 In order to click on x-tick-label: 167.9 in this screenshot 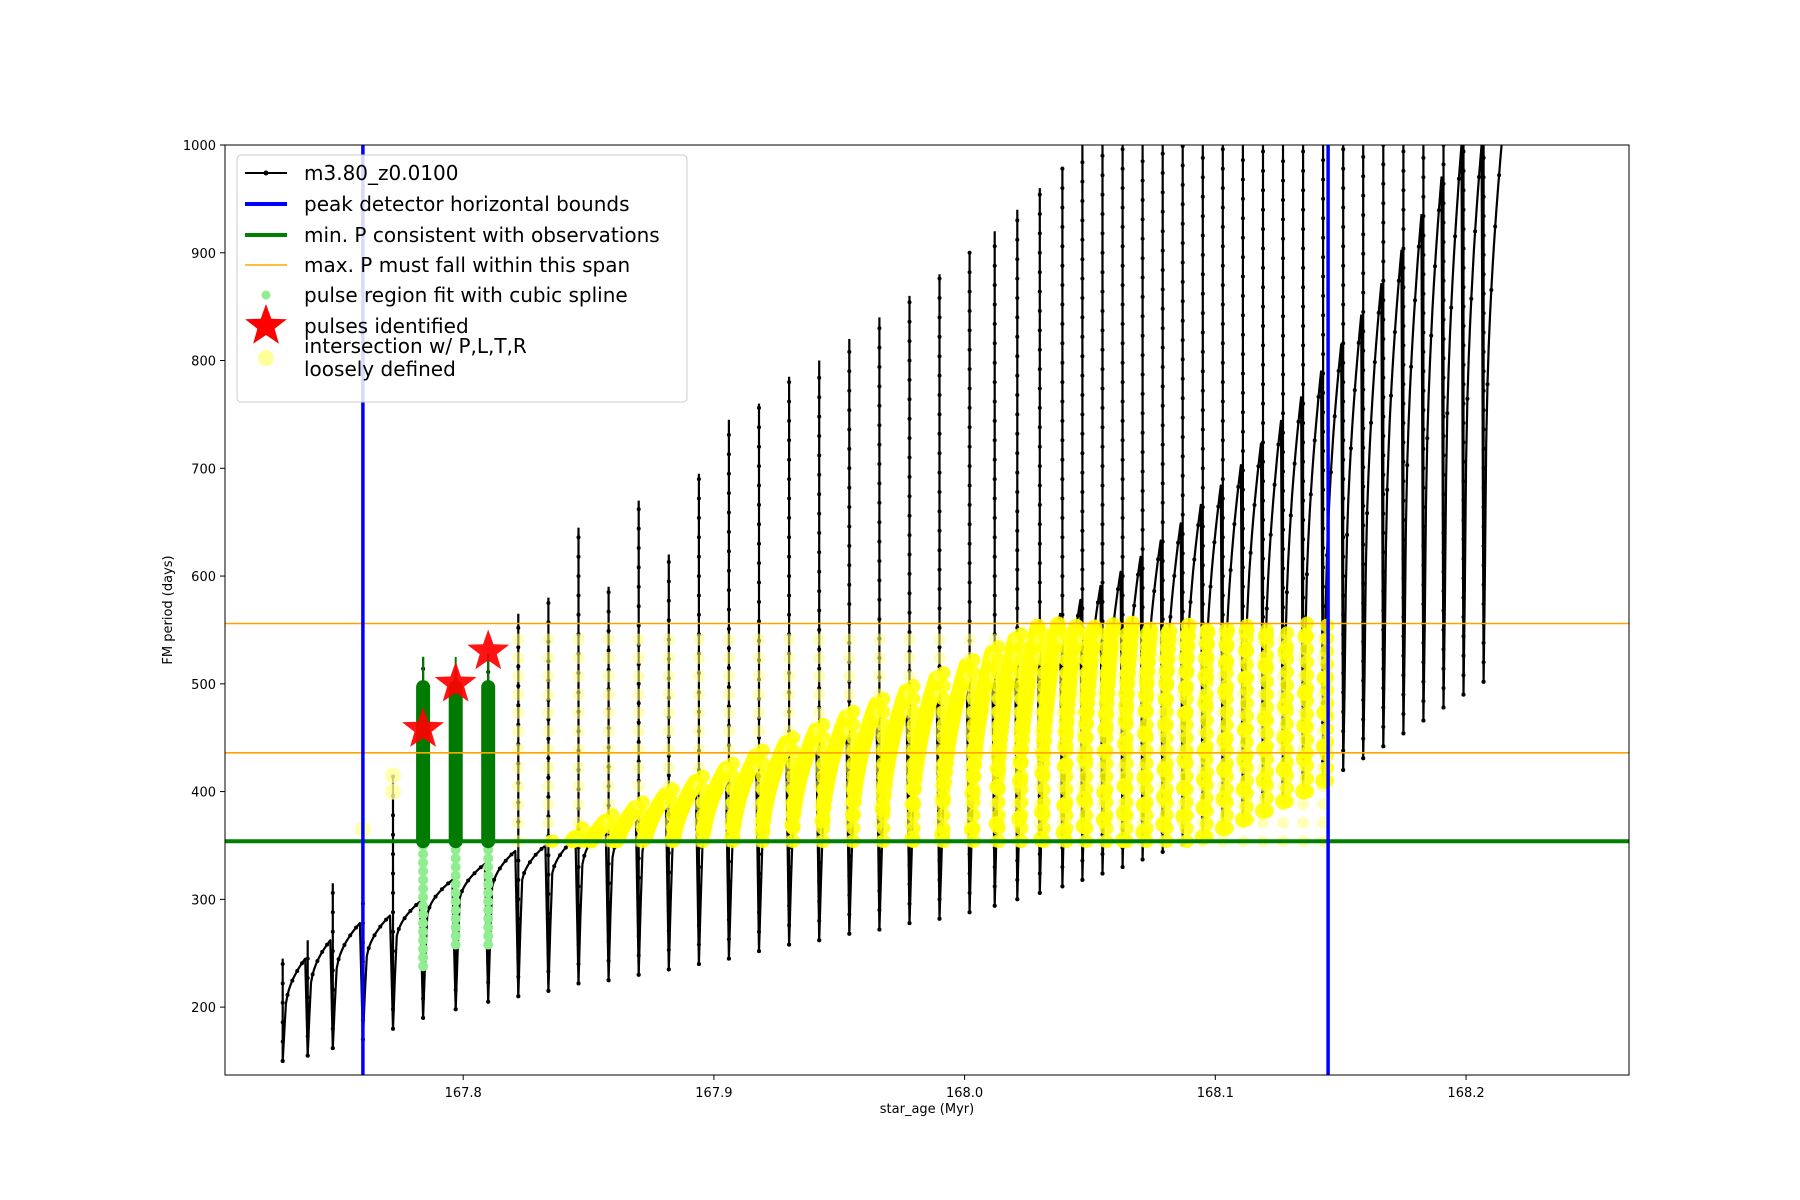, I will do `click(713, 1093)`.